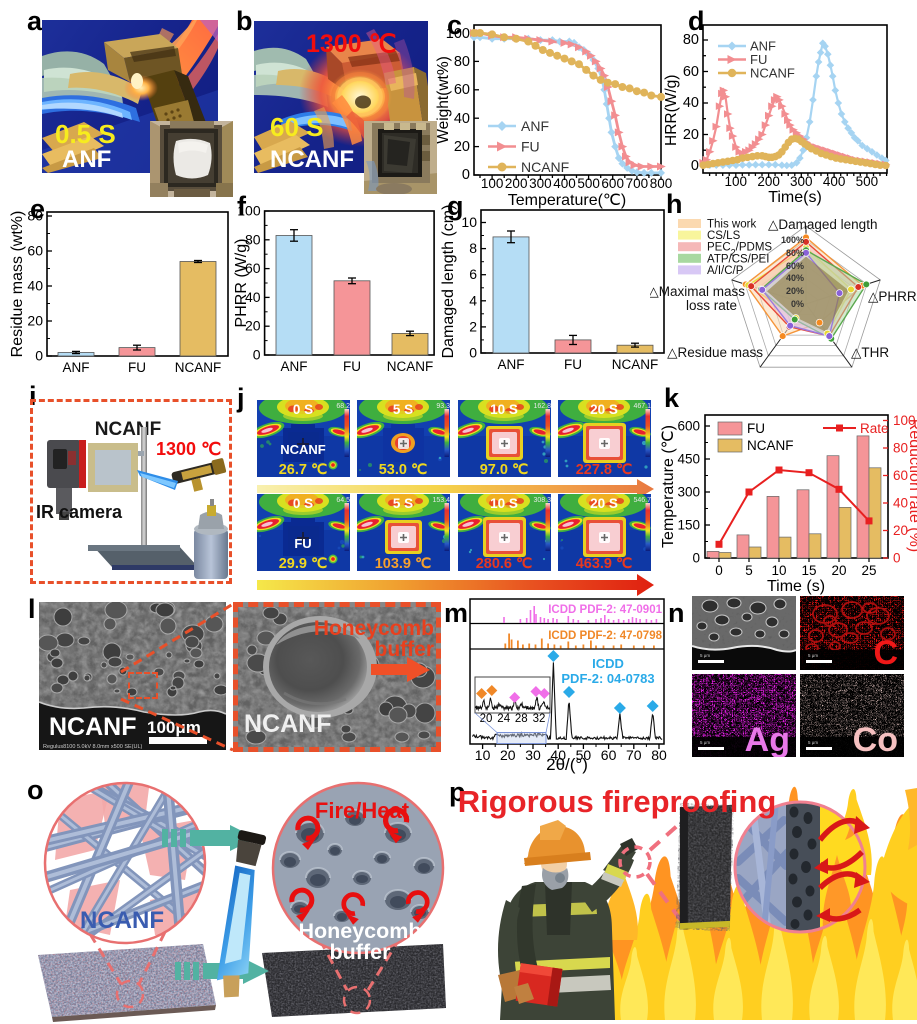 The height and width of the screenshot is (1024, 917). I want to click on svg-text: C, so click(885, 652).